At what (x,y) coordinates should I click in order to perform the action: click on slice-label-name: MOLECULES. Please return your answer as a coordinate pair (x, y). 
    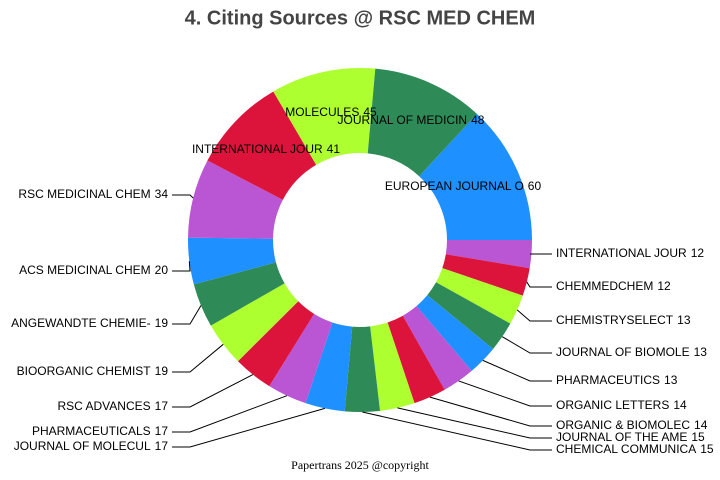
    Looking at the image, I should click on (322, 112).